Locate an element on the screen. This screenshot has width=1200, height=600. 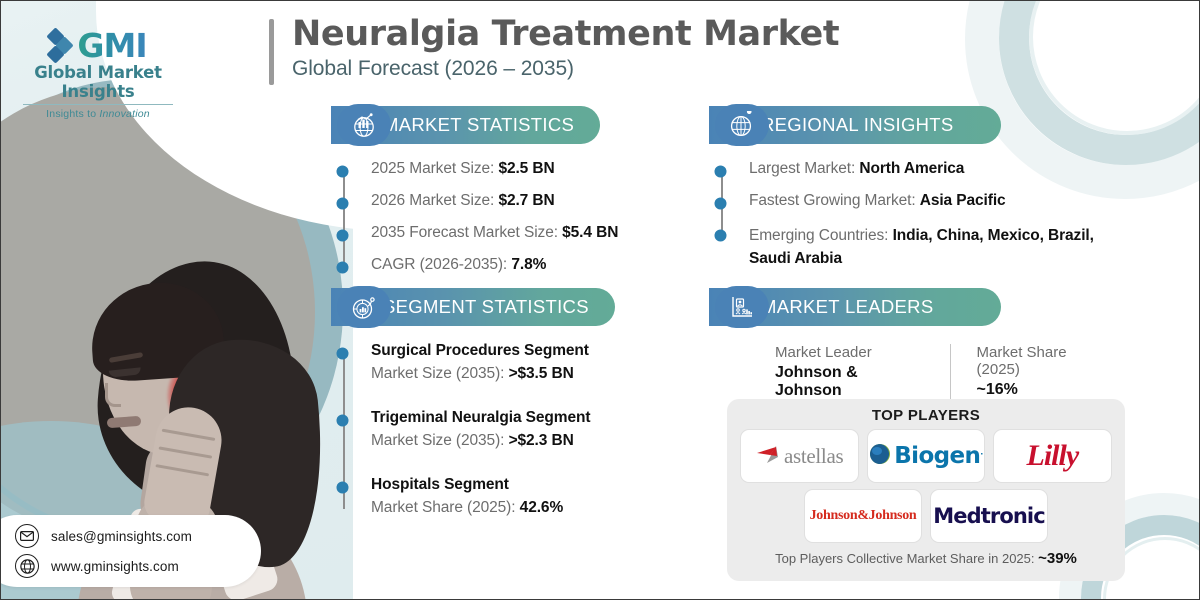
region-value: North America is located at coordinates (912, 168).